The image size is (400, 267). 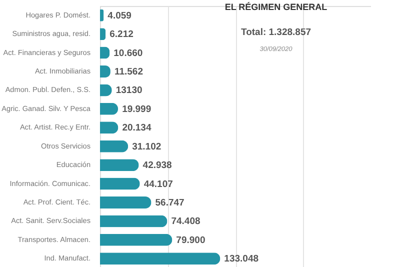 I want to click on data-label: 31.102, so click(x=147, y=146).